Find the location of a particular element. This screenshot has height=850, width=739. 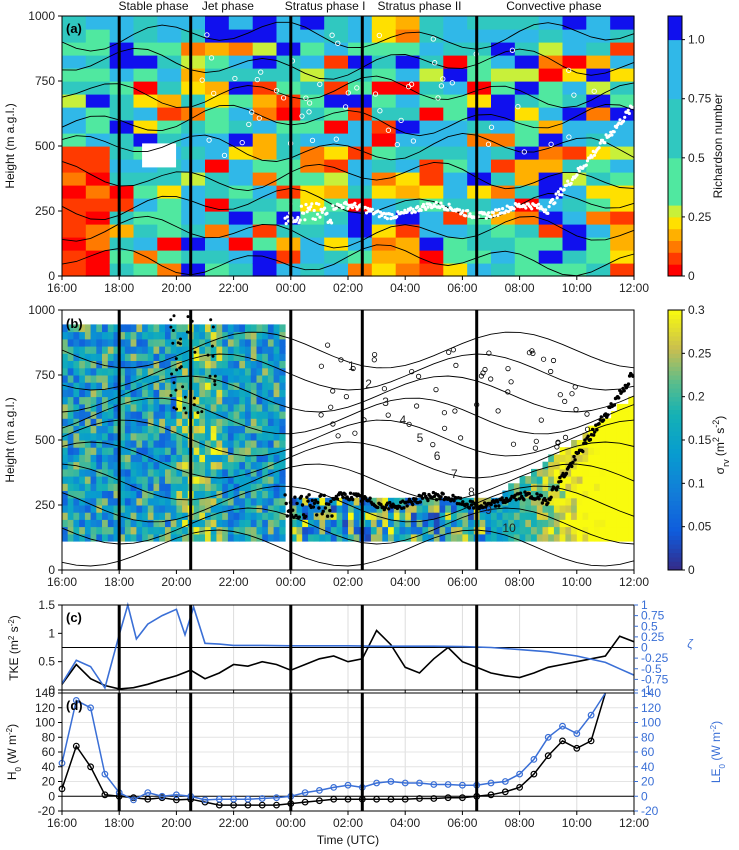

ri-colorbar-segment is located at coordinates (675, 116).